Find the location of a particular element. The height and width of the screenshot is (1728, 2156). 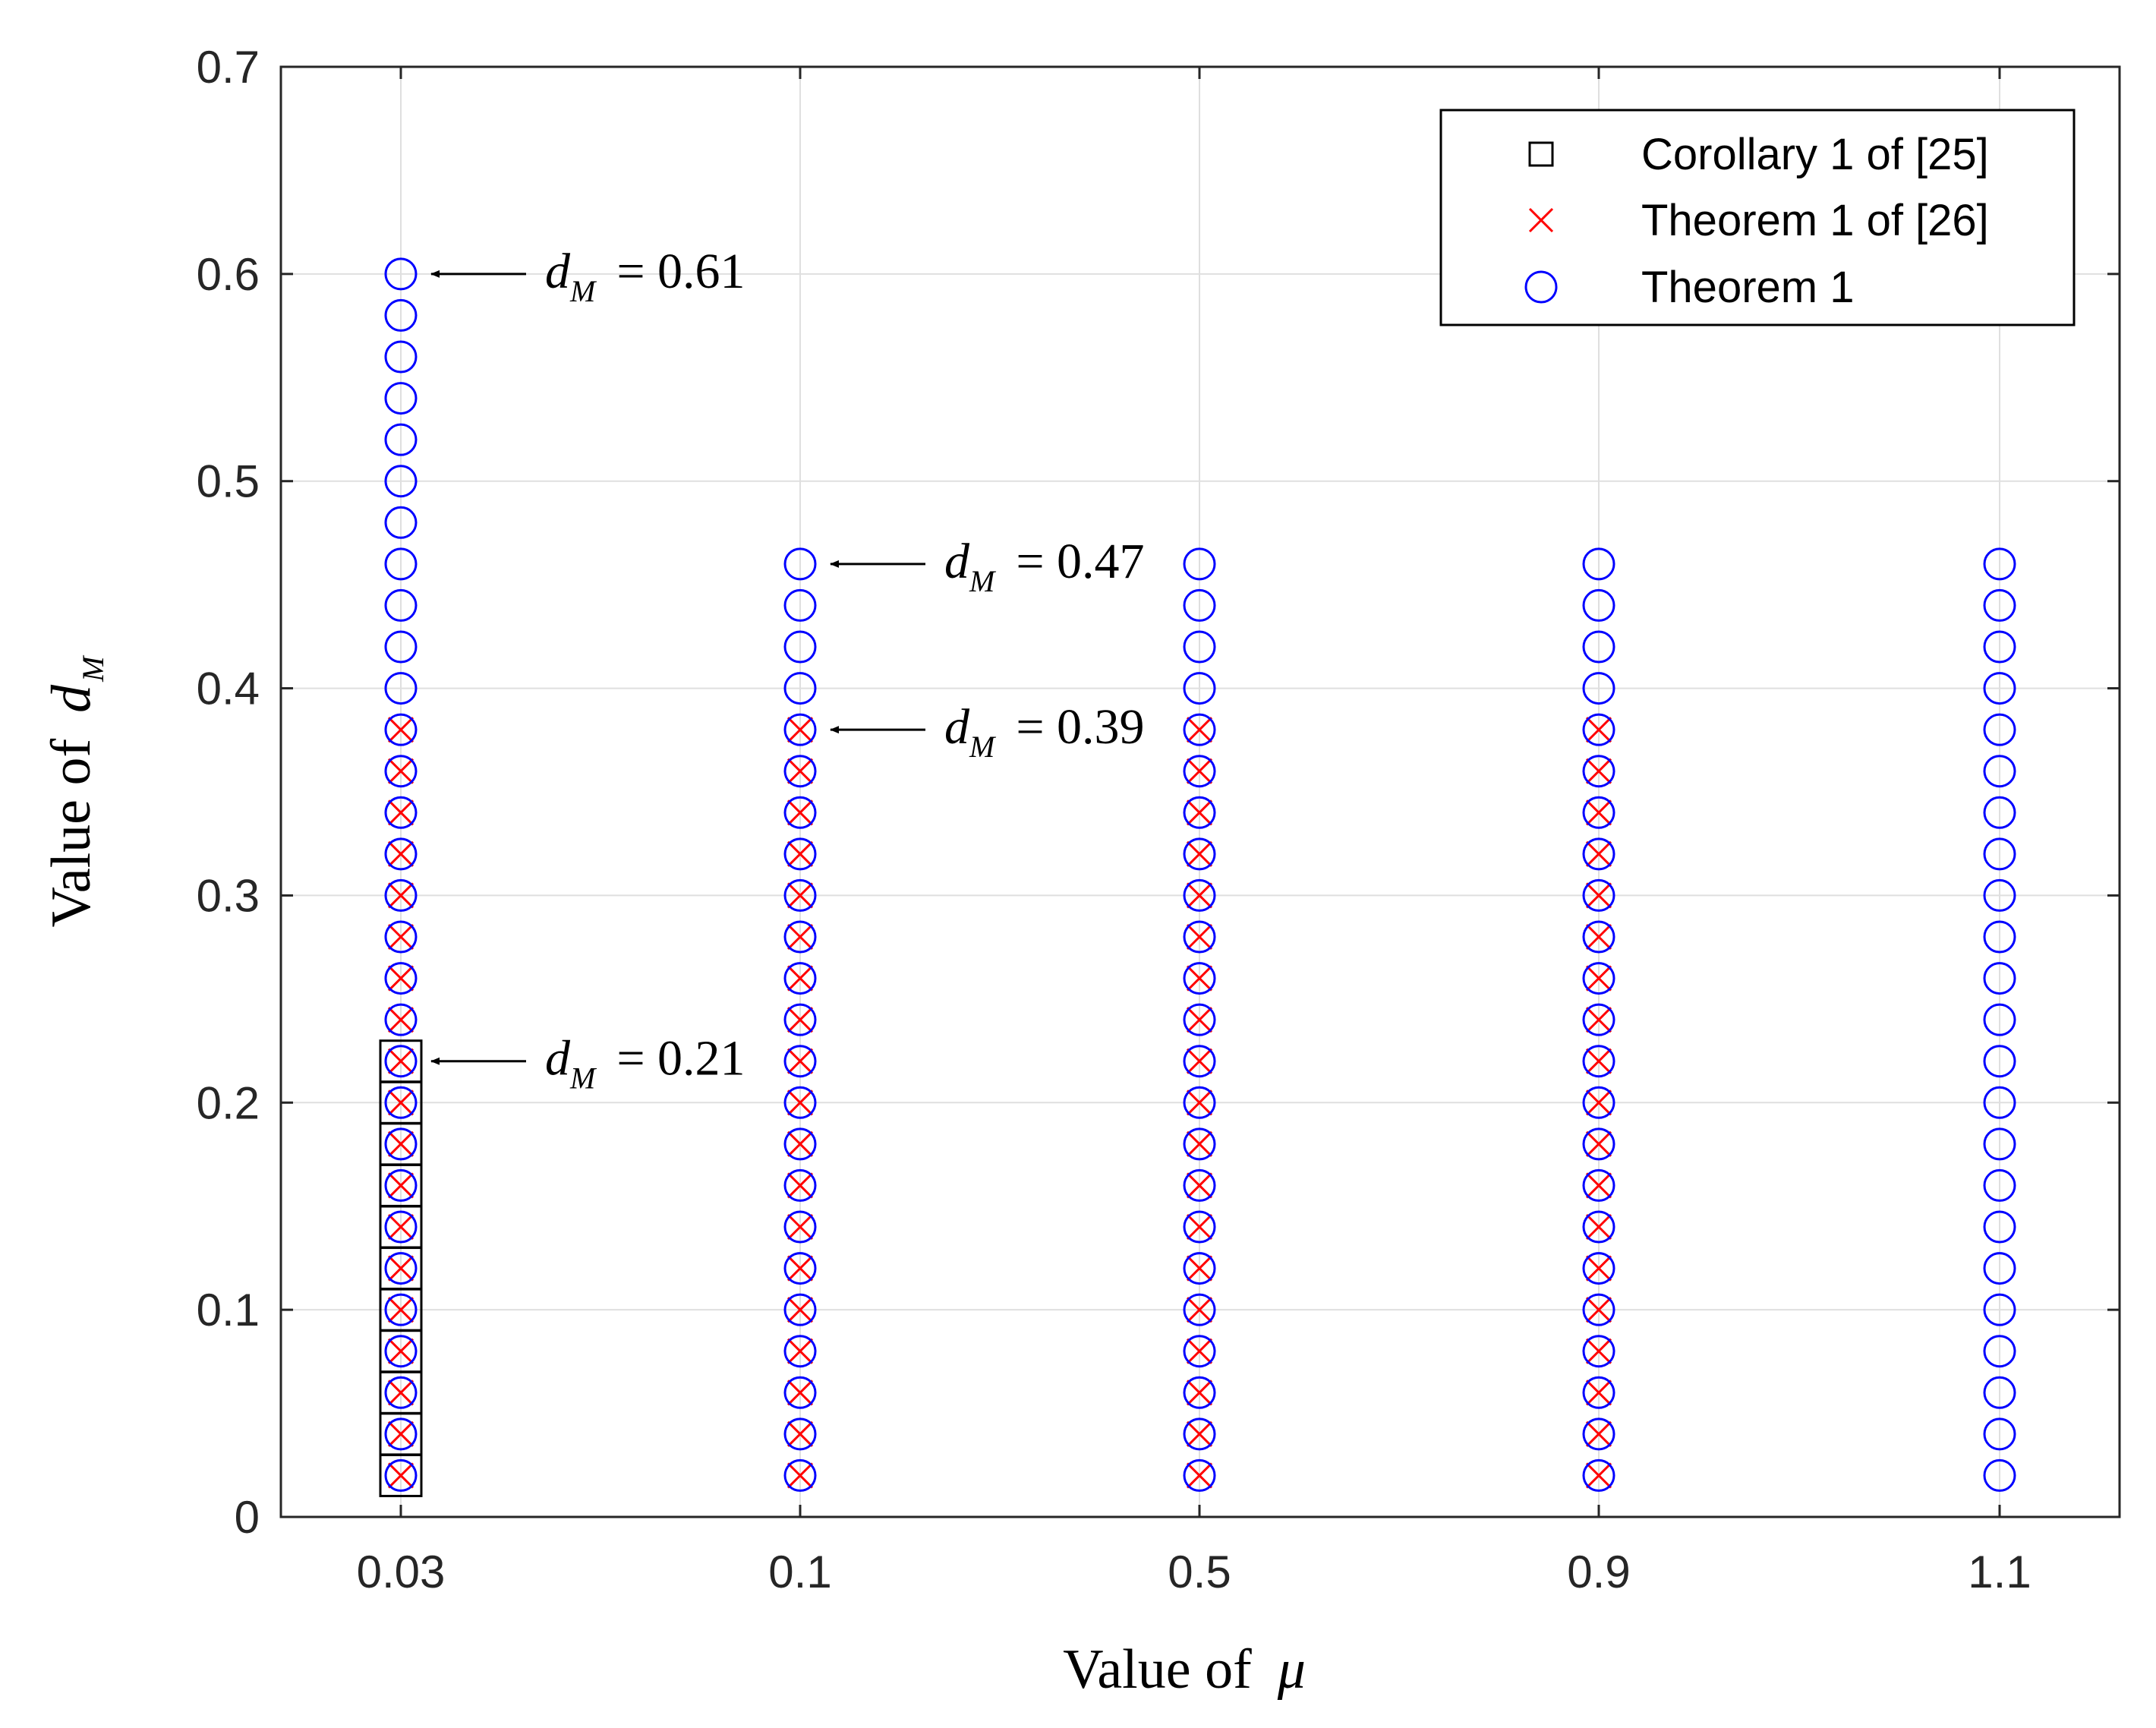

y-tick-label: 0.4 is located at coordinates (228, 689).